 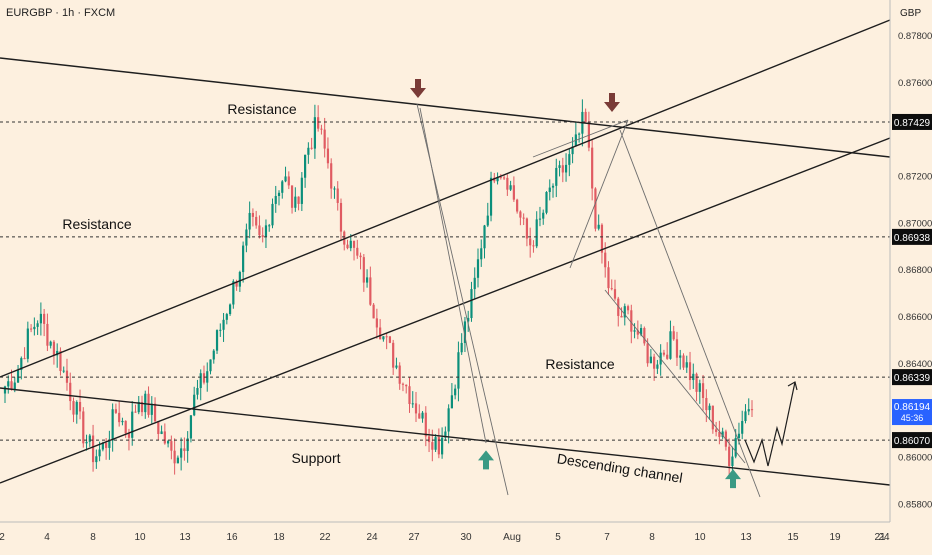 I want to click on x-tick-label: 5, so click(x=558, y=537).